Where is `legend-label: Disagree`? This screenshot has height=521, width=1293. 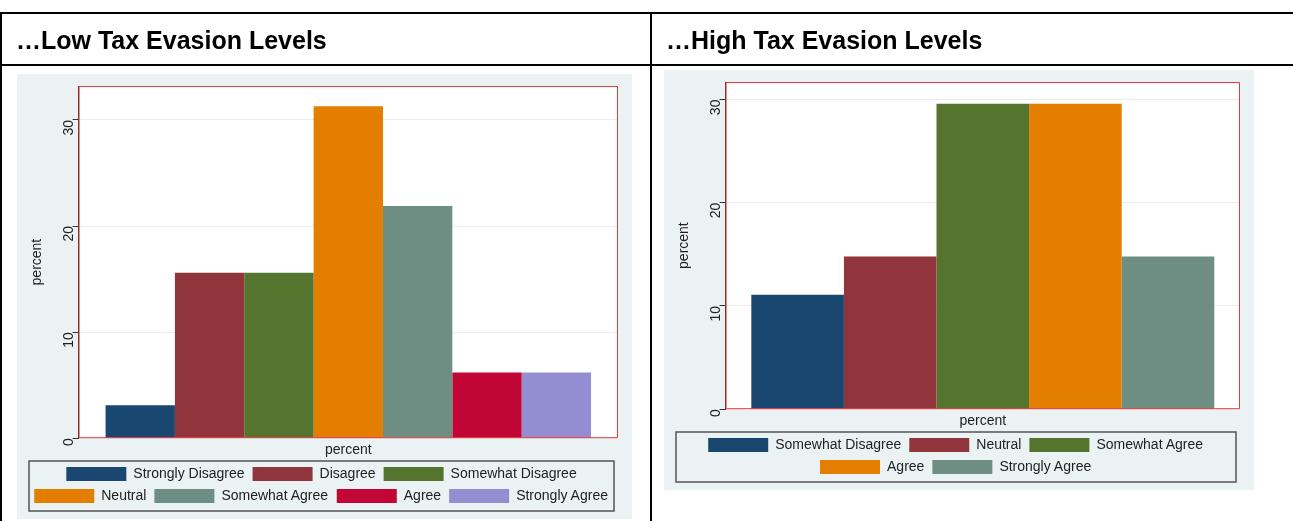
legend-label: Disagree is located at coordinates (347, 472).